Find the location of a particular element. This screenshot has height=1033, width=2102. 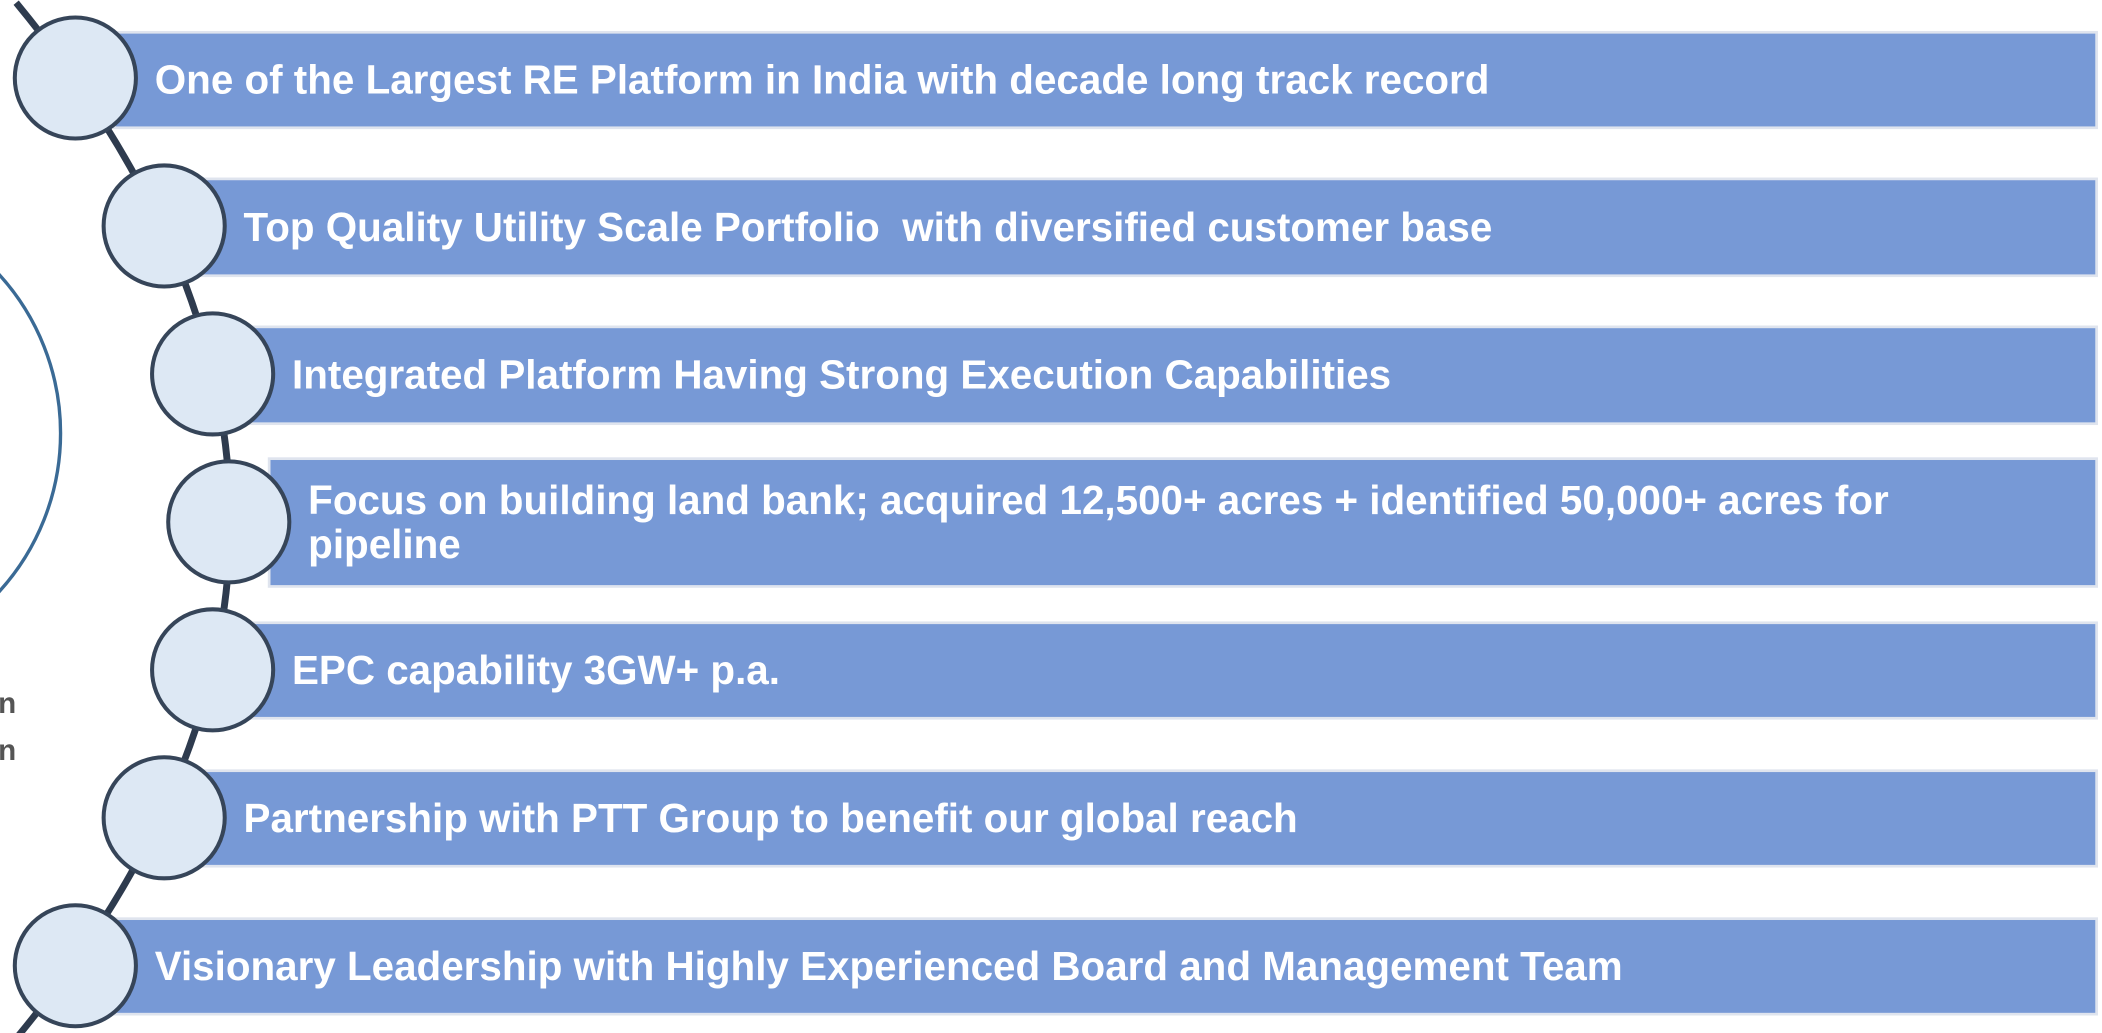

circles is located at coordinates (152, 522).